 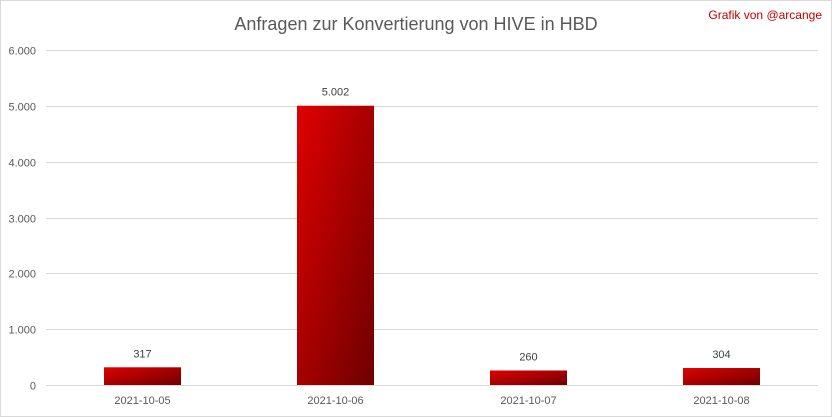 What do you see at coordinates (22, 275) in the screenshot?
I see `y-tick-label: 2.000` at bounding box center [22, 275].